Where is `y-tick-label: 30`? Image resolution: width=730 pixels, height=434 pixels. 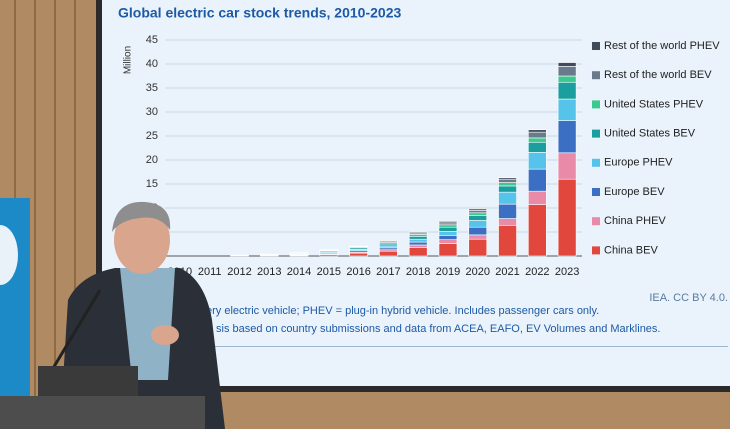
y-tick-label: 30 is located at coordinates (152, 112).